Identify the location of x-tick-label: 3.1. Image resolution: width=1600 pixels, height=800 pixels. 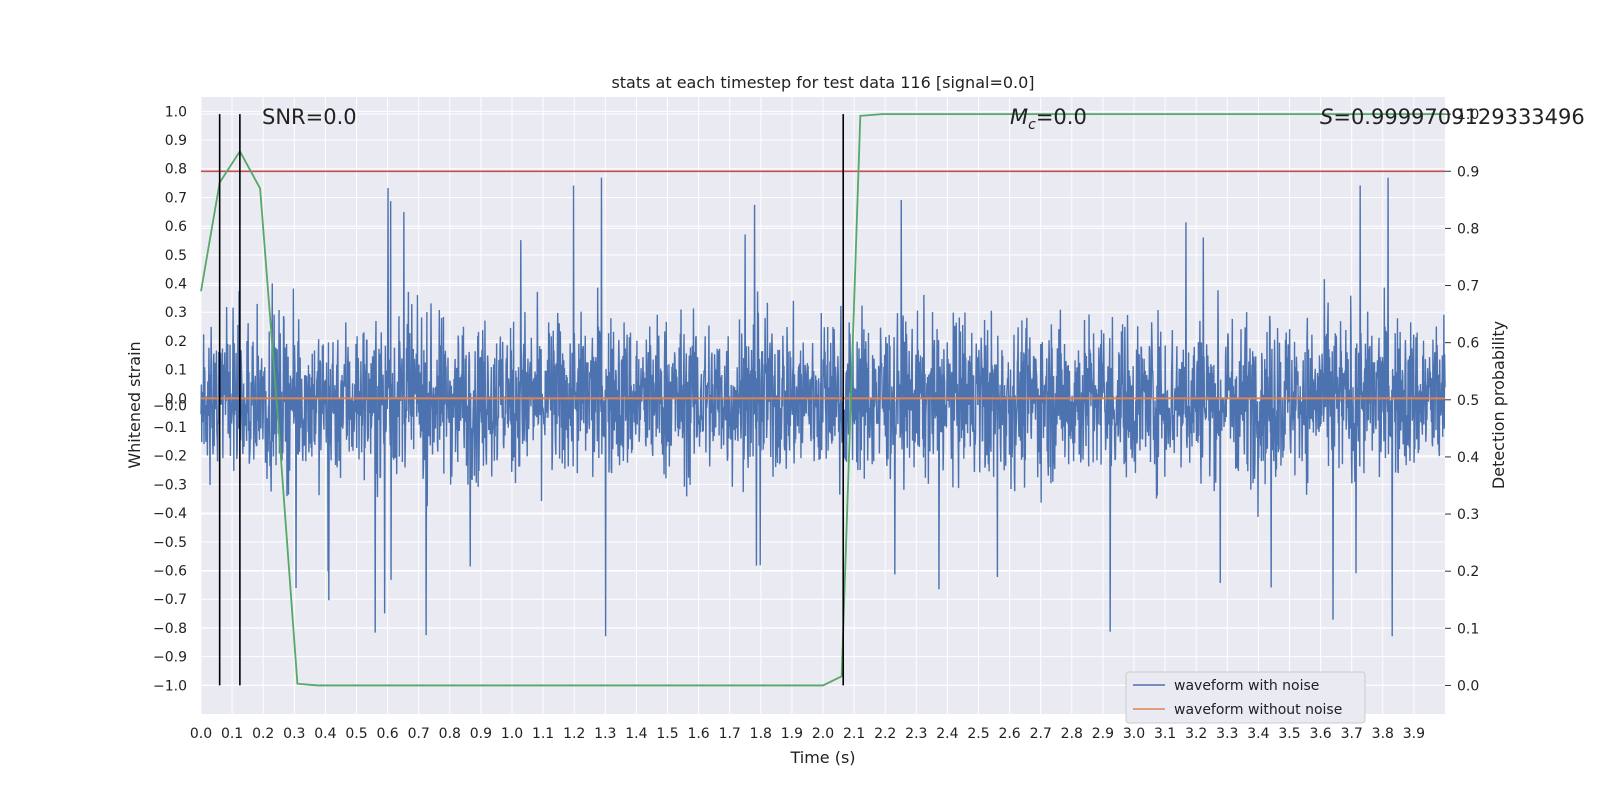
(1165, 734).